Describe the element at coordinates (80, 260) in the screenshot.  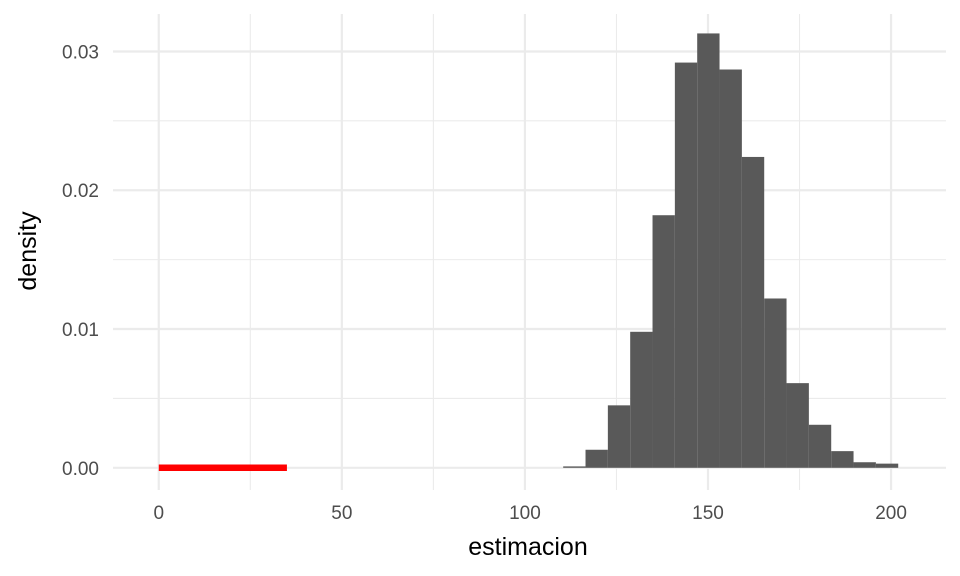
I see `y-tick-labels: 0.00 0.01 0.02 0.03` at that location.